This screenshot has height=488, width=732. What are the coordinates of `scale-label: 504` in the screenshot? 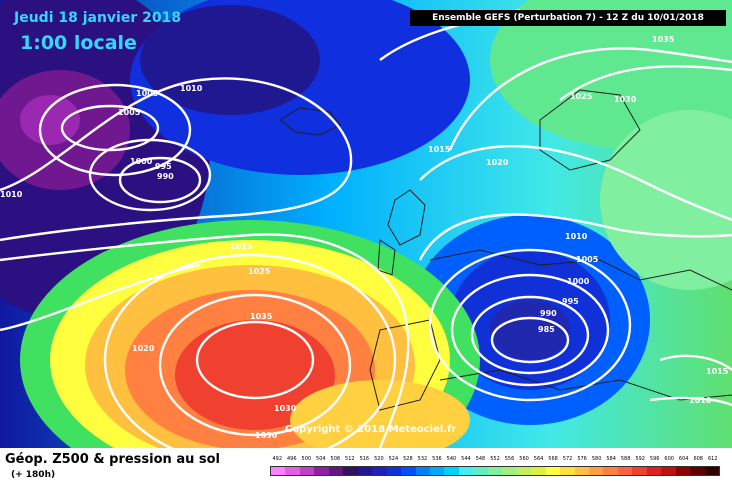 It's located at (321, 459).